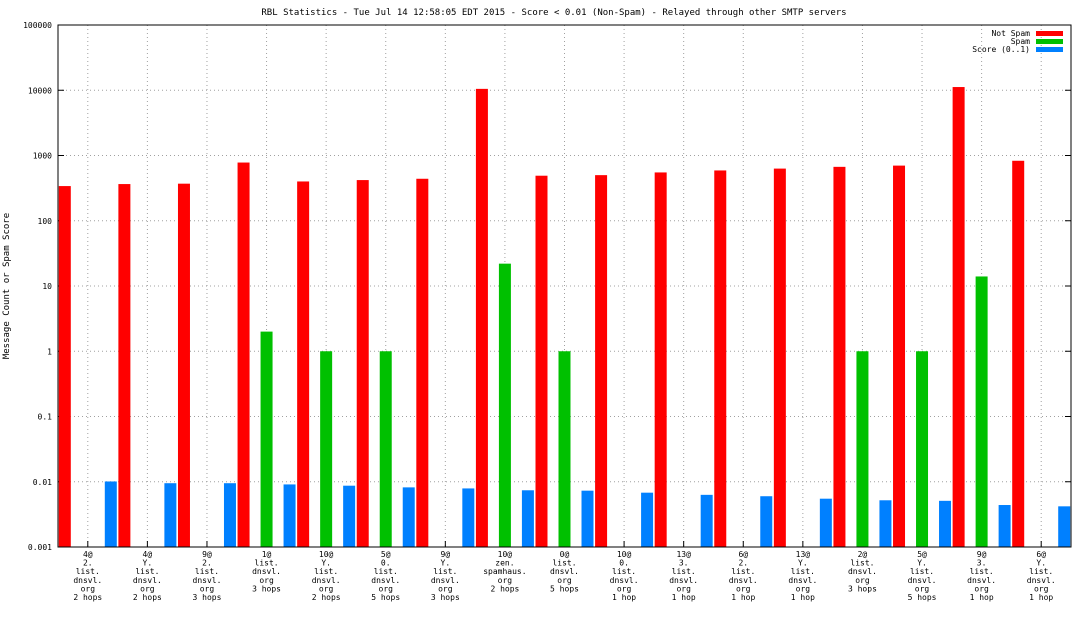 This screenshot has width=1088, height=617. I want to click on x-tick-label: 10@ zen. spamhaus. org 2 hops, so click(504, 571).